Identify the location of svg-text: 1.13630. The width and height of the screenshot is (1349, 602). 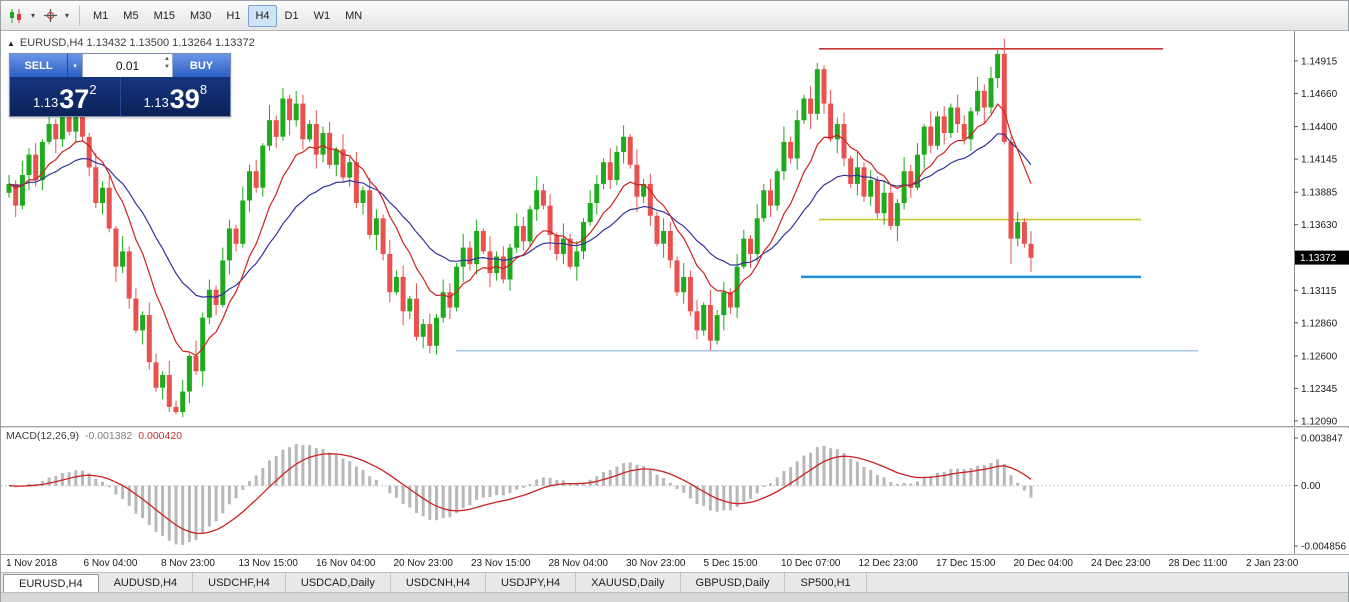
(1319, 225).